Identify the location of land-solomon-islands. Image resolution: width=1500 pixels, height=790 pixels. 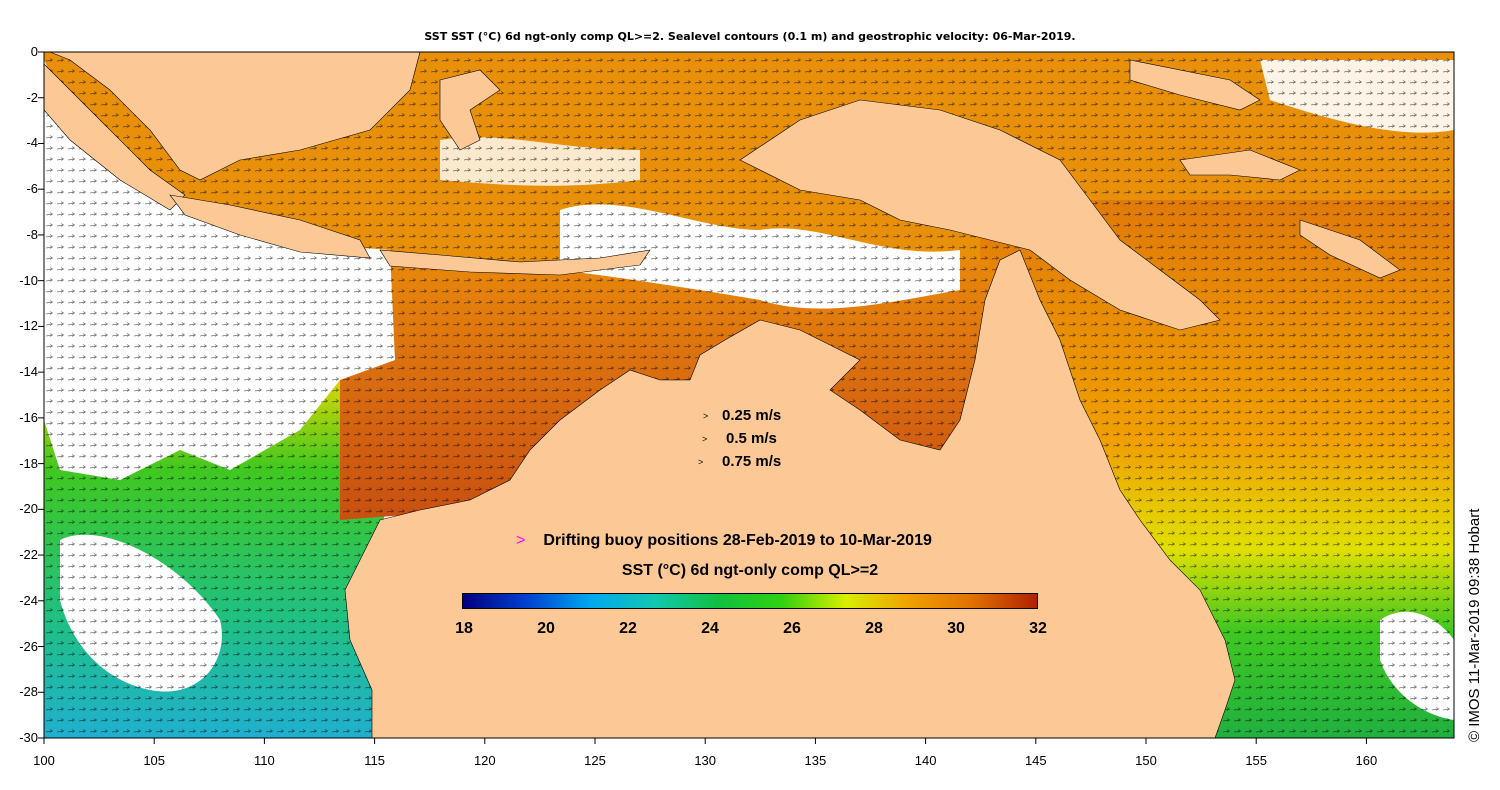
(1350, 249).